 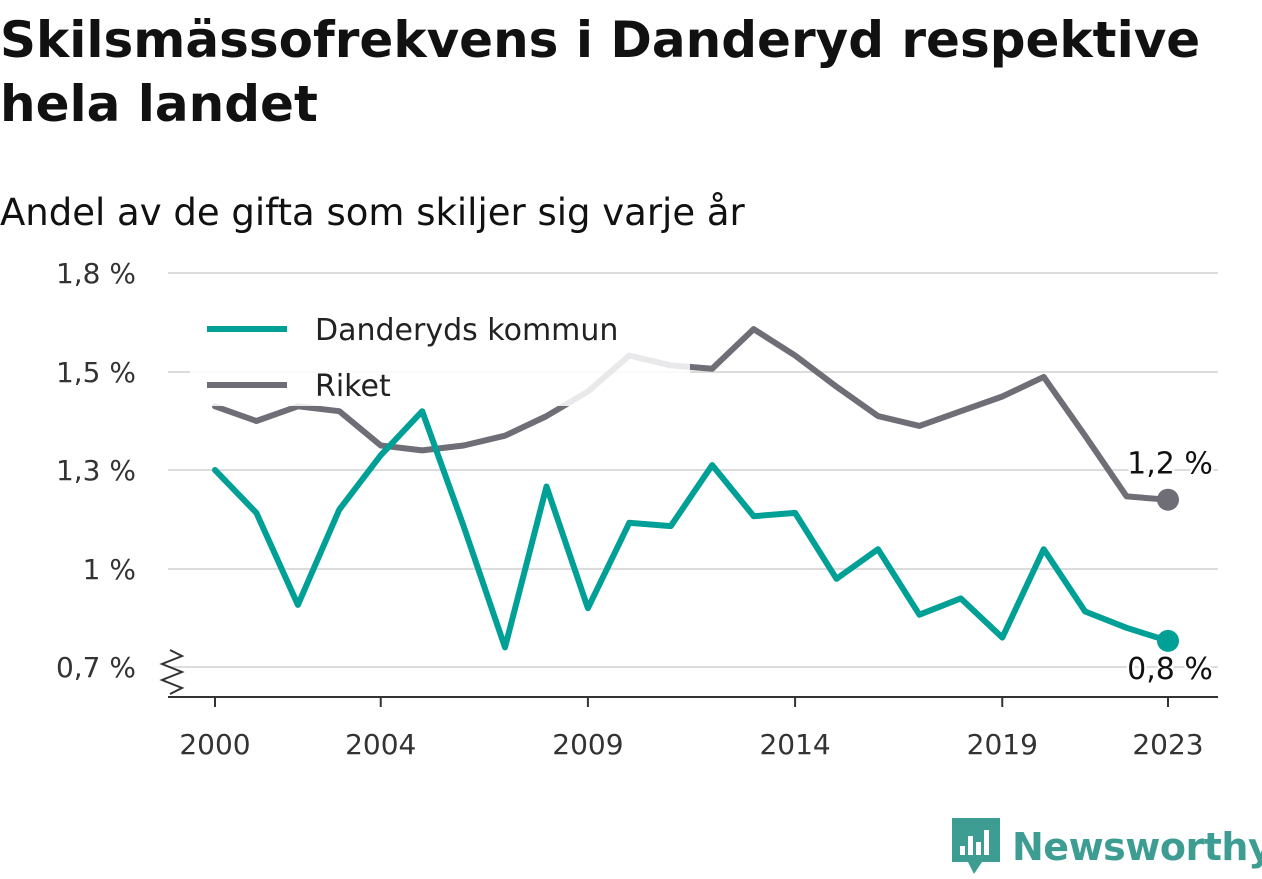 I want to click on x-tick-label: 2004, so click(x=380, y=744).